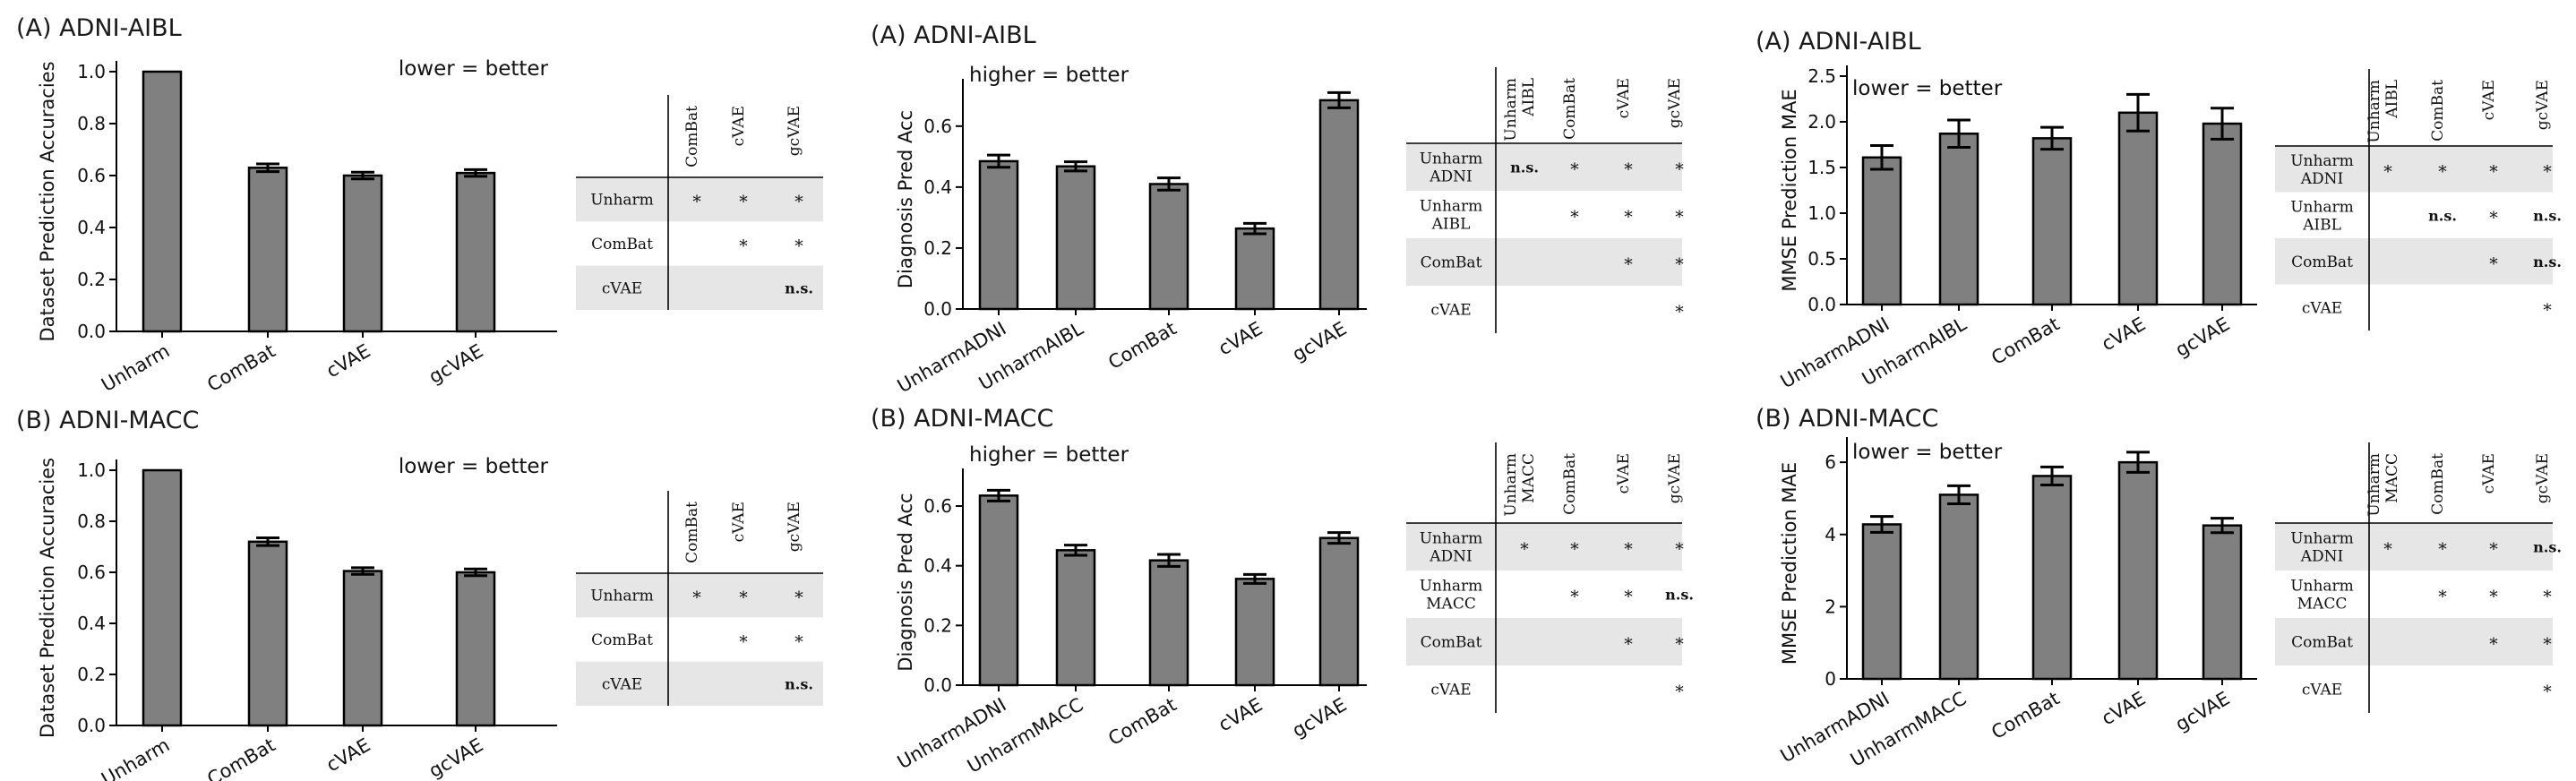 The image size is (2576, 781). Describe the element at coordinates (47, 201) in the screenshot. I see `y-axis-label: Dataset Prediction Accuracies` at that location.